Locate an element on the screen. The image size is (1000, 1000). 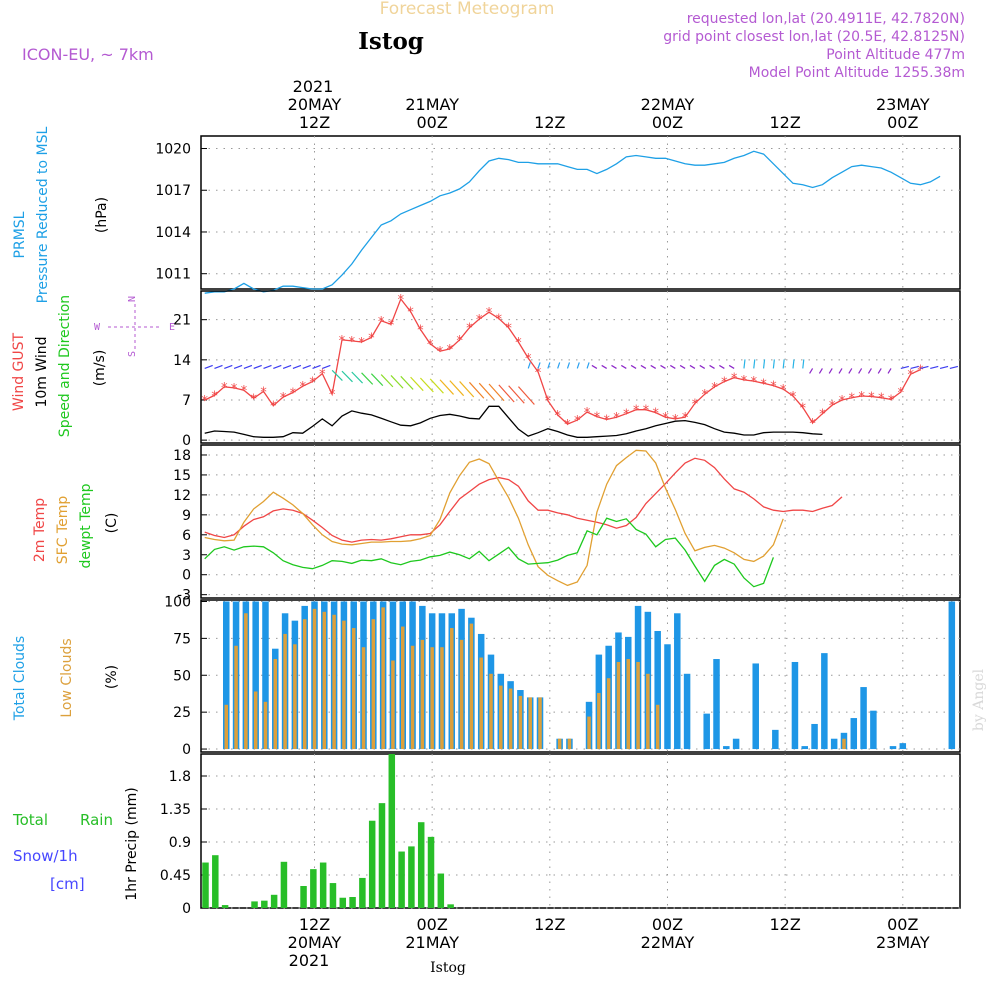
model-altitude: Model Point Altitude 1255.38m is located at coordinates (857, 73).